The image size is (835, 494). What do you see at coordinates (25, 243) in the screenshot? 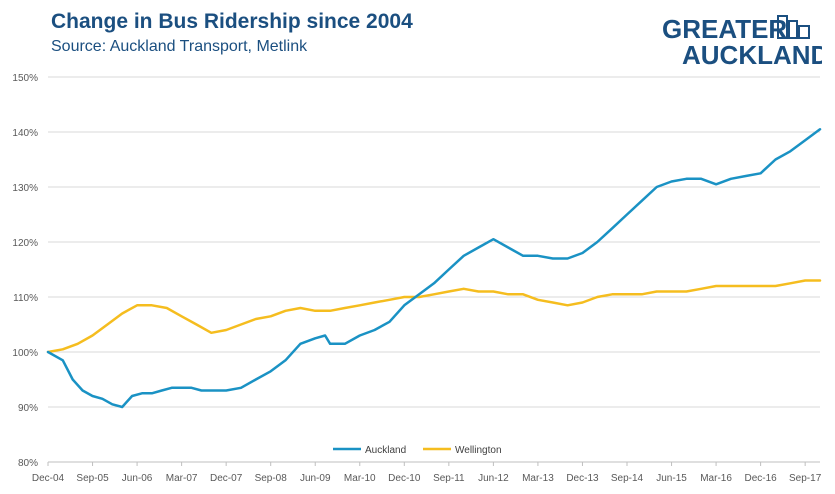
I see `y-tick-label: 120%` at bounding box center [25, 243].